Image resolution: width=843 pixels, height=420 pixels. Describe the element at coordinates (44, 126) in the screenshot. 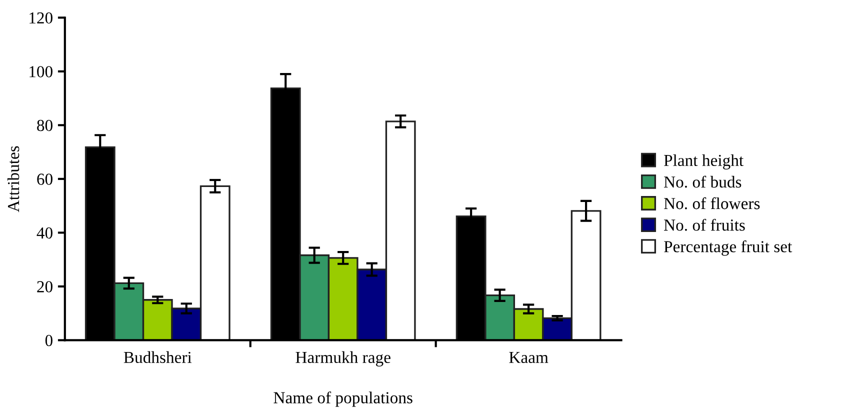

I see `y-tick-label: 80` at that location.